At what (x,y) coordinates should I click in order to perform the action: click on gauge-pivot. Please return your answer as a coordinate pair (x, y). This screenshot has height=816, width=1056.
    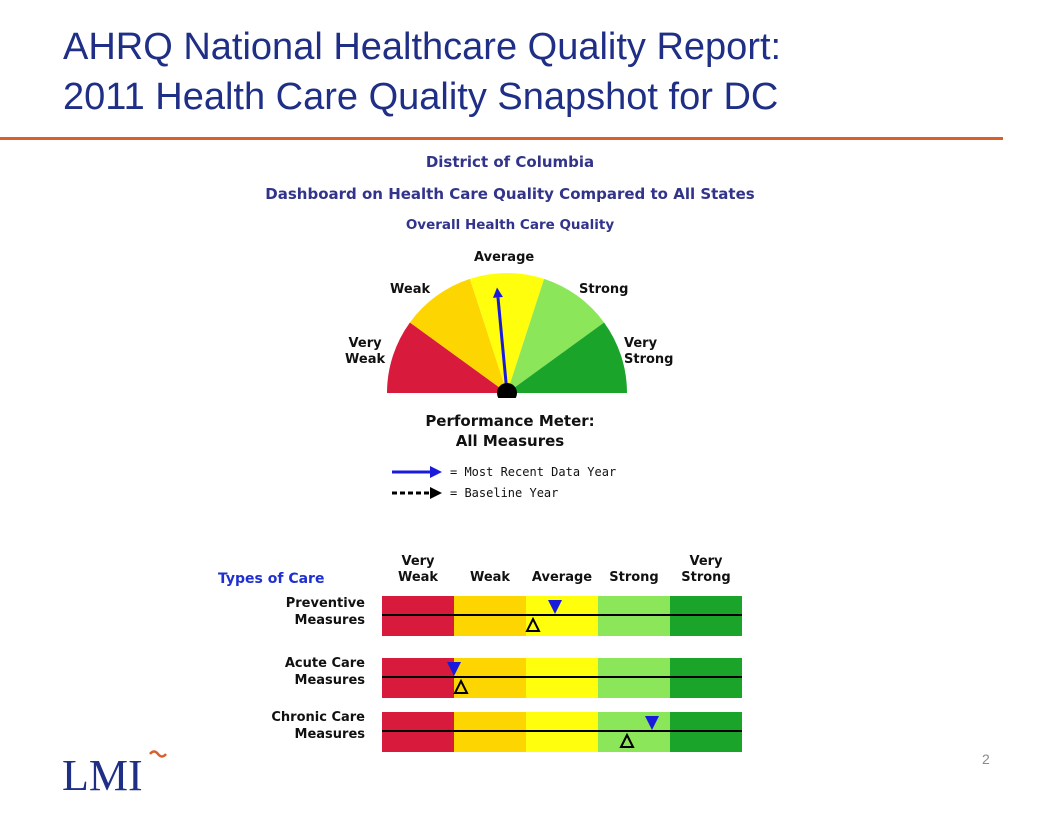
    Looking at the image, I should click on (507, 390).